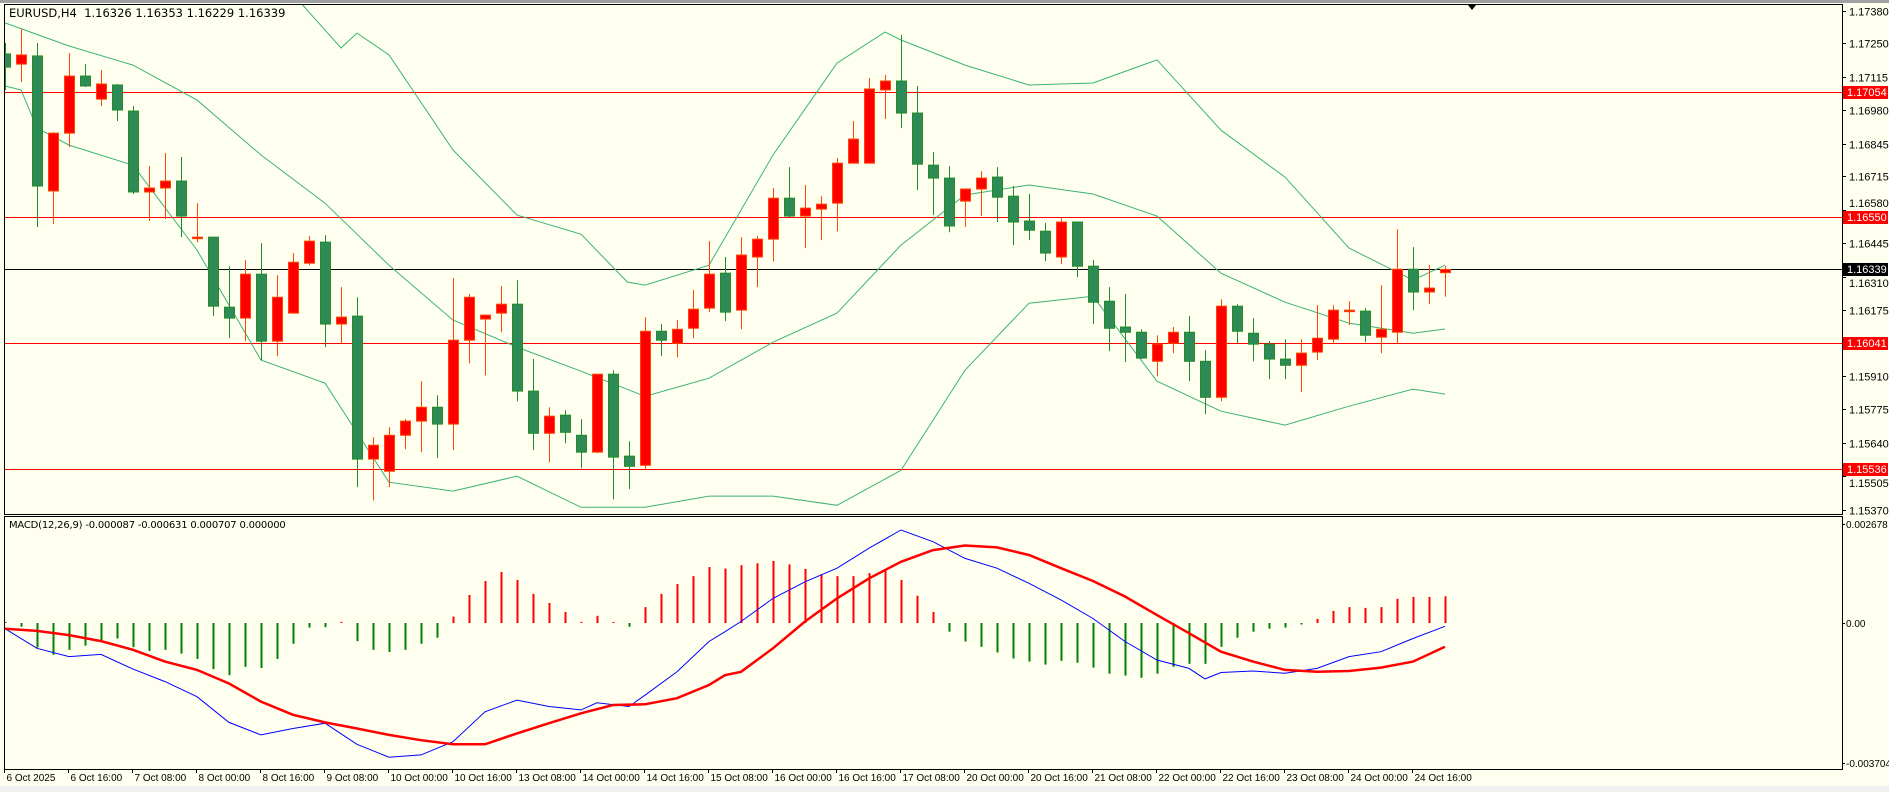  Describe the element at coordinates (1472, 7) in the screenshot. I see `chart-shift-marker-icon` at that location.